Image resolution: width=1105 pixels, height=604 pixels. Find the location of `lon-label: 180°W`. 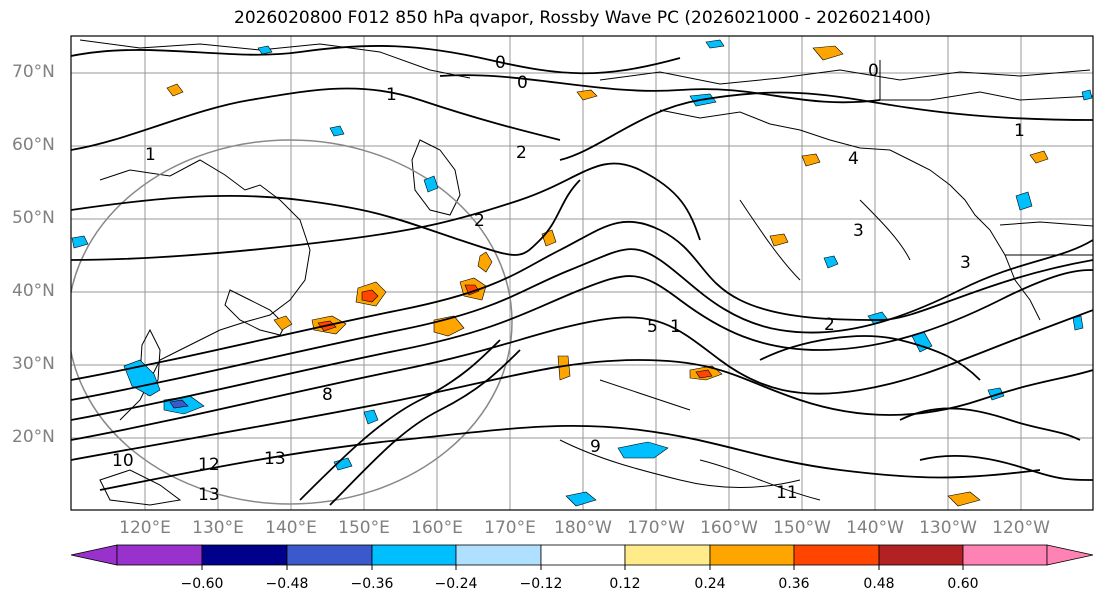

lon-label: 180°W is located at coordinates (583, 528).